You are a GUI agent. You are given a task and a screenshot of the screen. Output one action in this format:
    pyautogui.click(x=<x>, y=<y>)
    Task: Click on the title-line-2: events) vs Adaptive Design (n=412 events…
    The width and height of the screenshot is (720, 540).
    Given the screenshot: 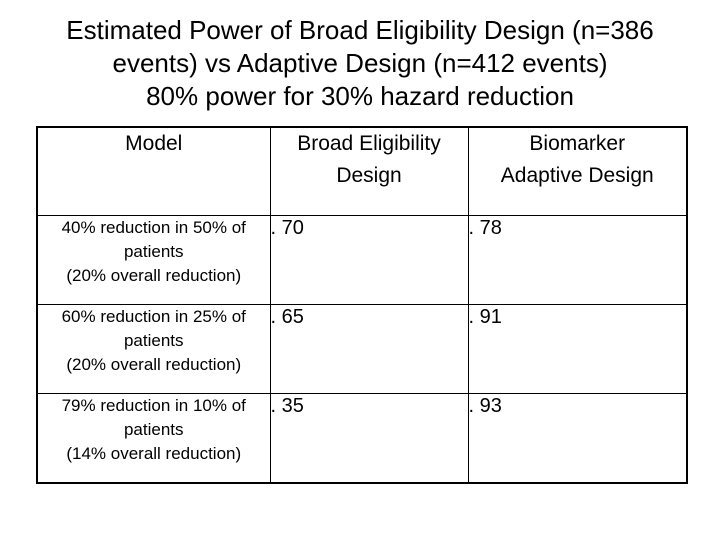 What is the action you would take?
    pyautogui.click(x=360, y=63)
    